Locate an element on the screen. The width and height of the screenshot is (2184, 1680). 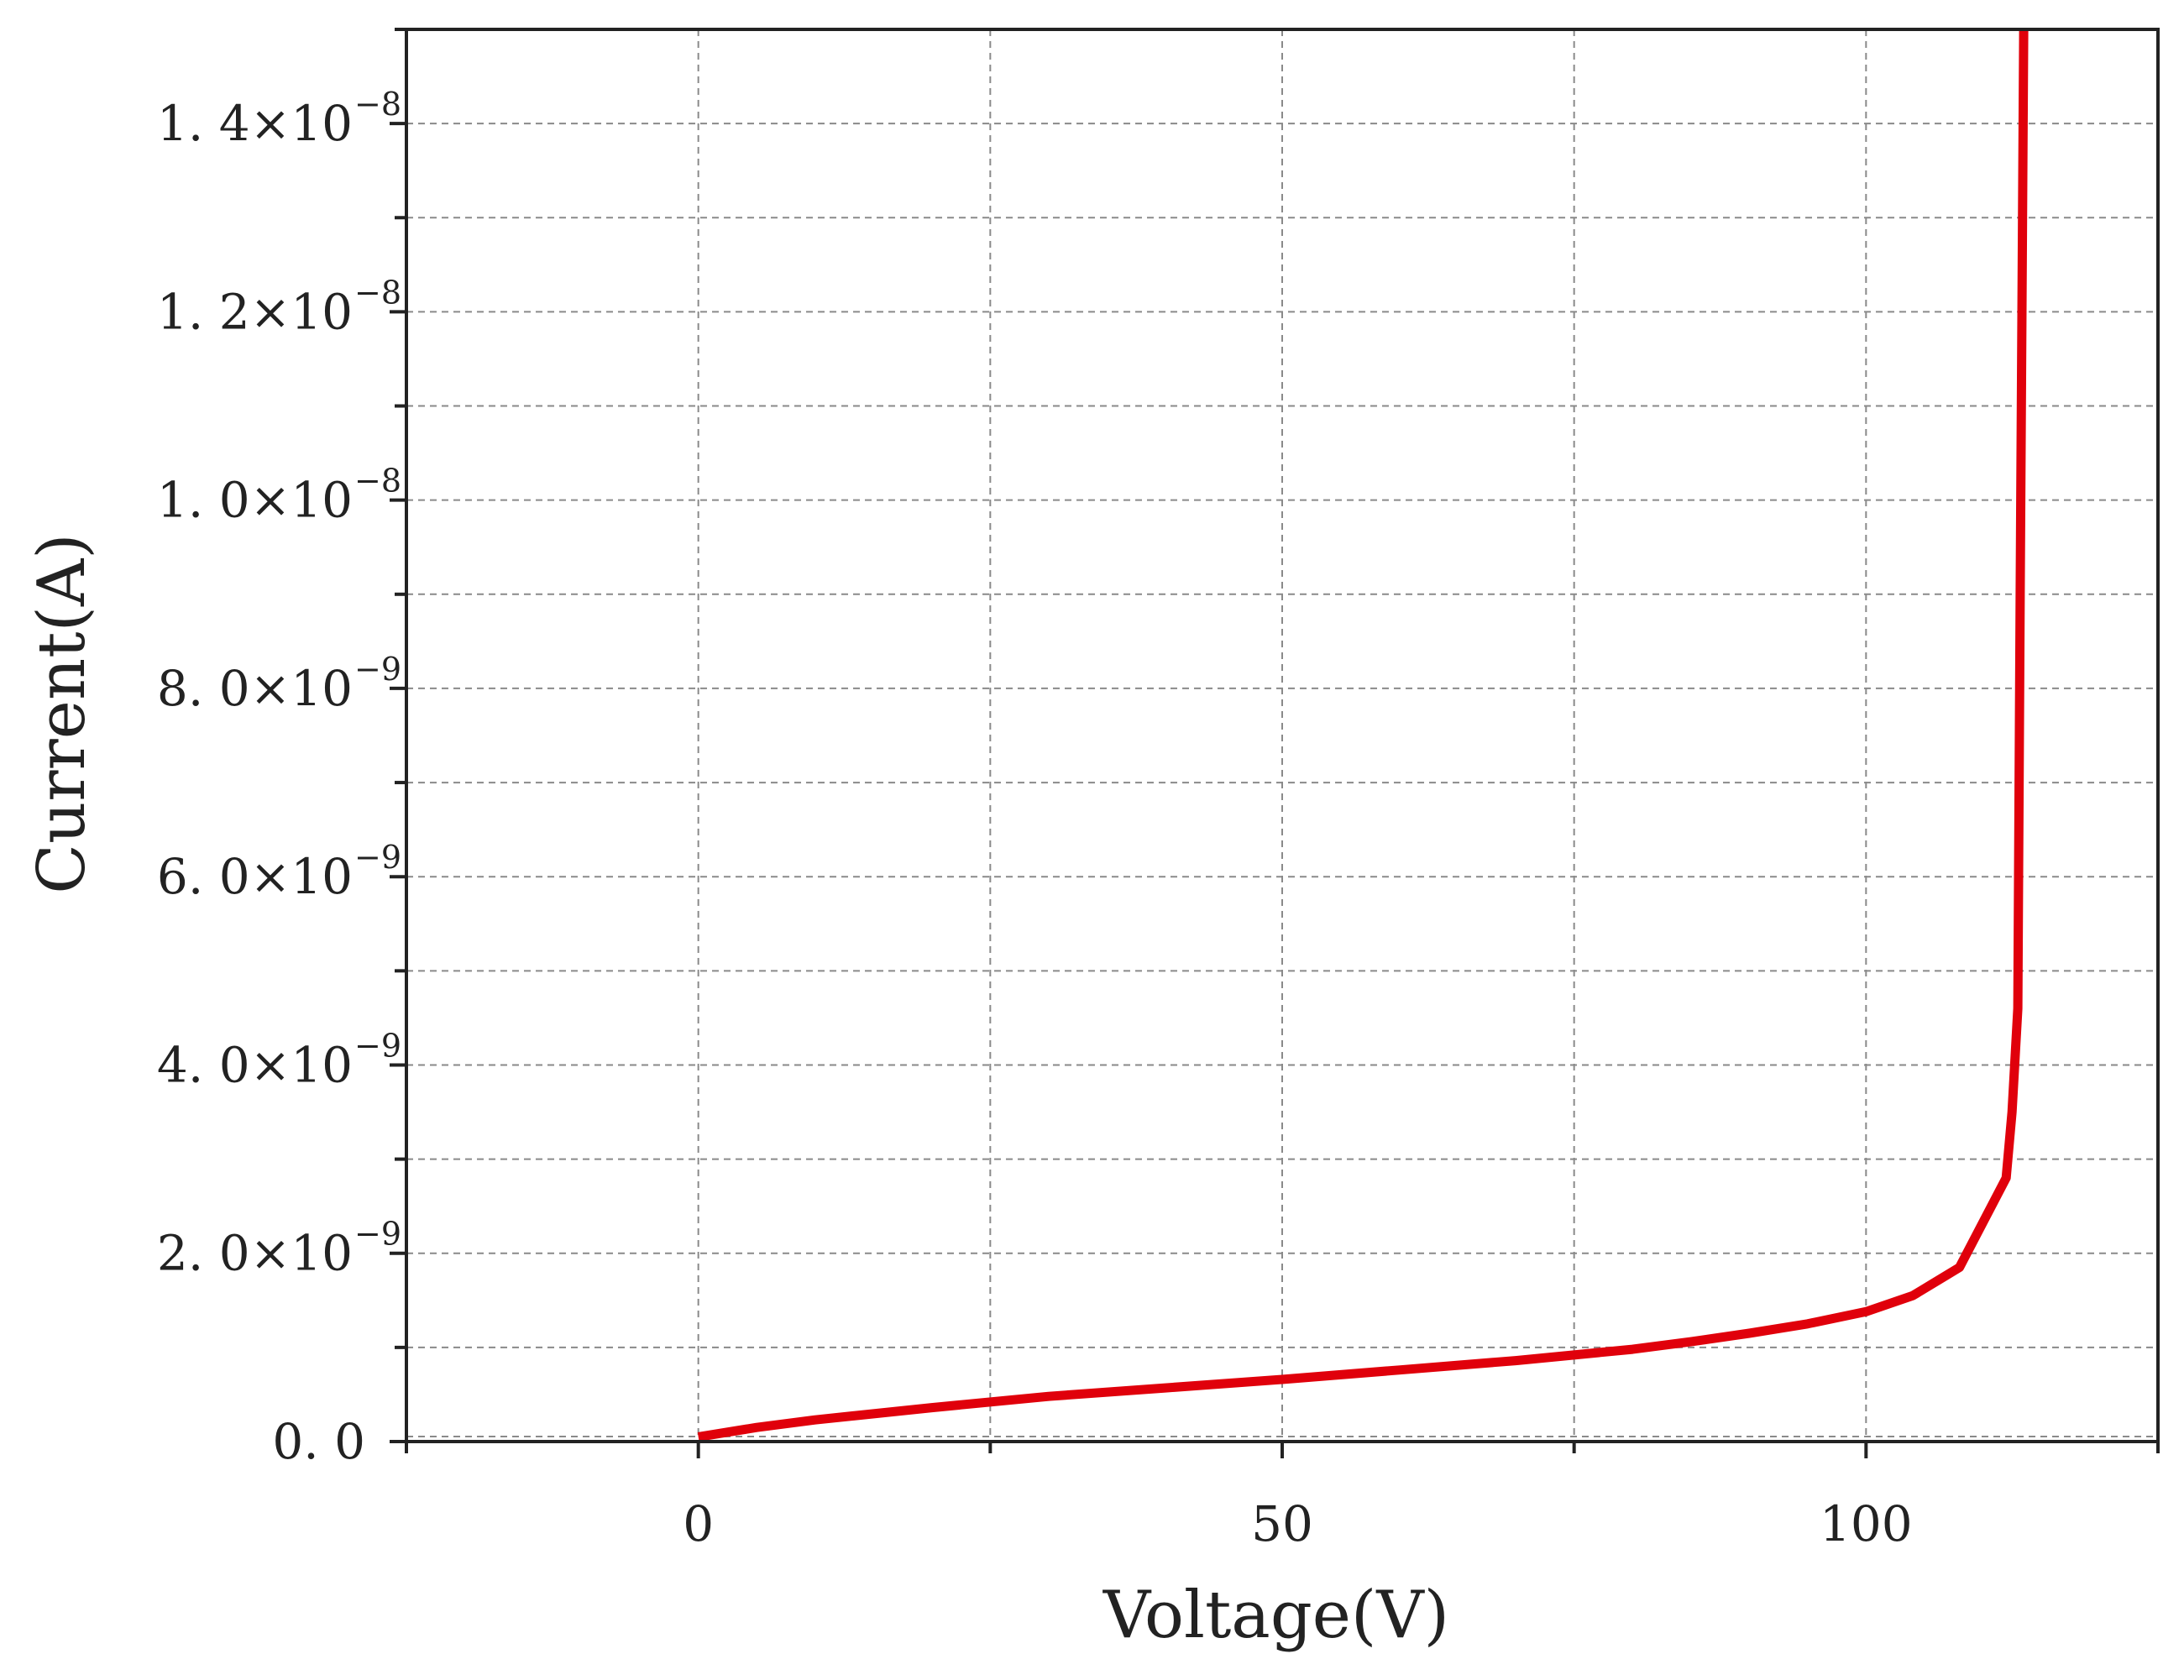
x-tick-label: 50 is located at coordinates (1282, 1523).